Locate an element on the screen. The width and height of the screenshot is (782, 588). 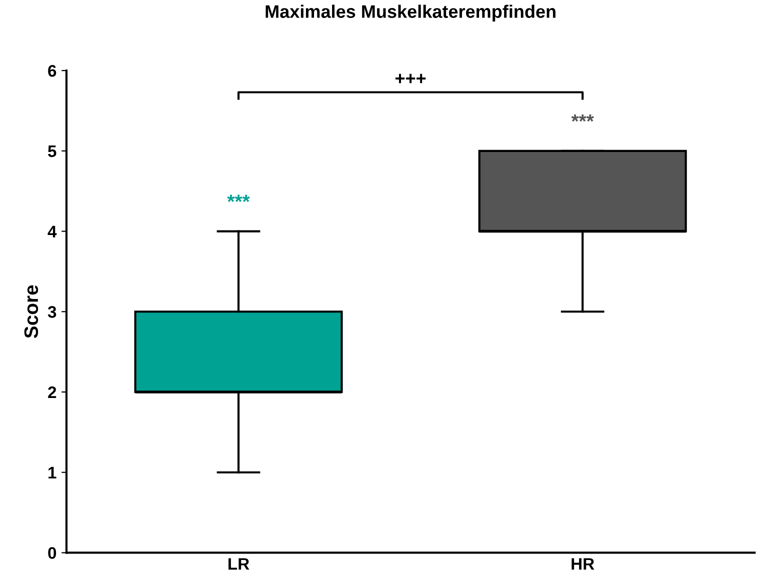
y-tick-label: 1 is located at coordinates (52, 472).